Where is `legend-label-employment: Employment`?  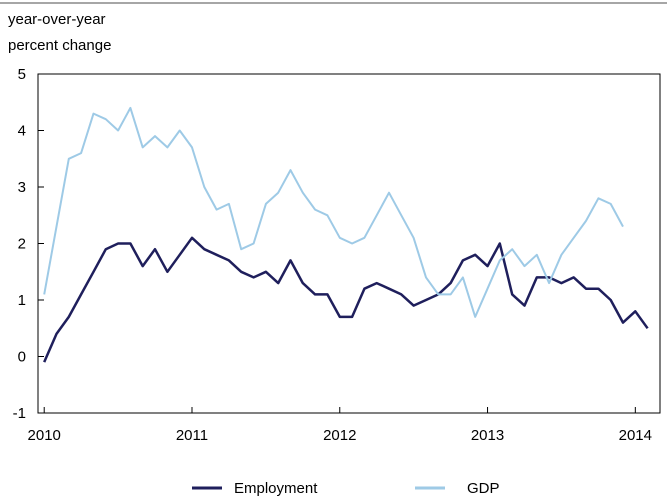
legend-label-employment: Employment is located at coordinates (276, 488).